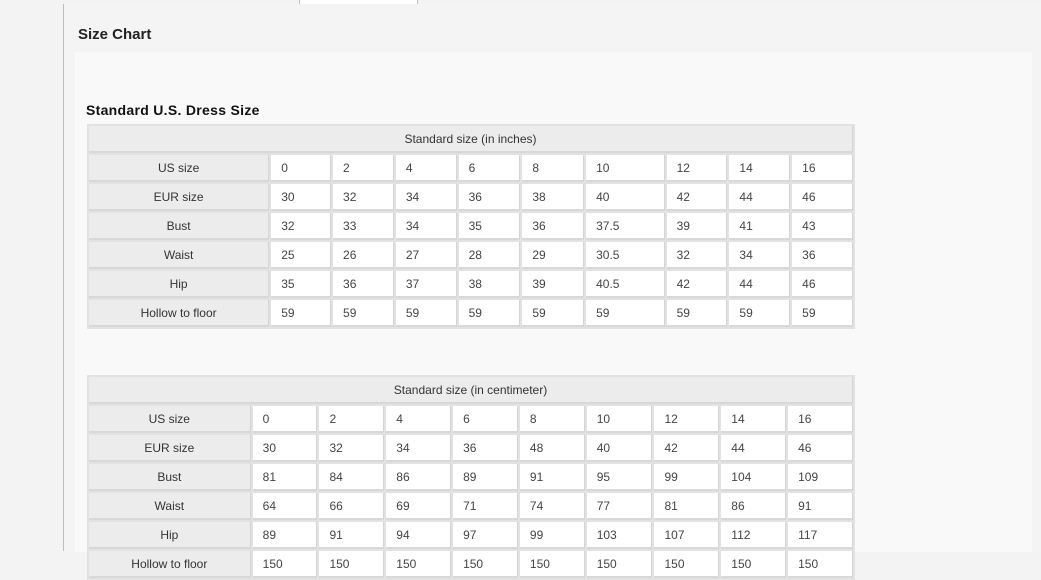  Describe the element at coordinates (485, 419) in the screenshot. I see `size-cell: 6` at that location.